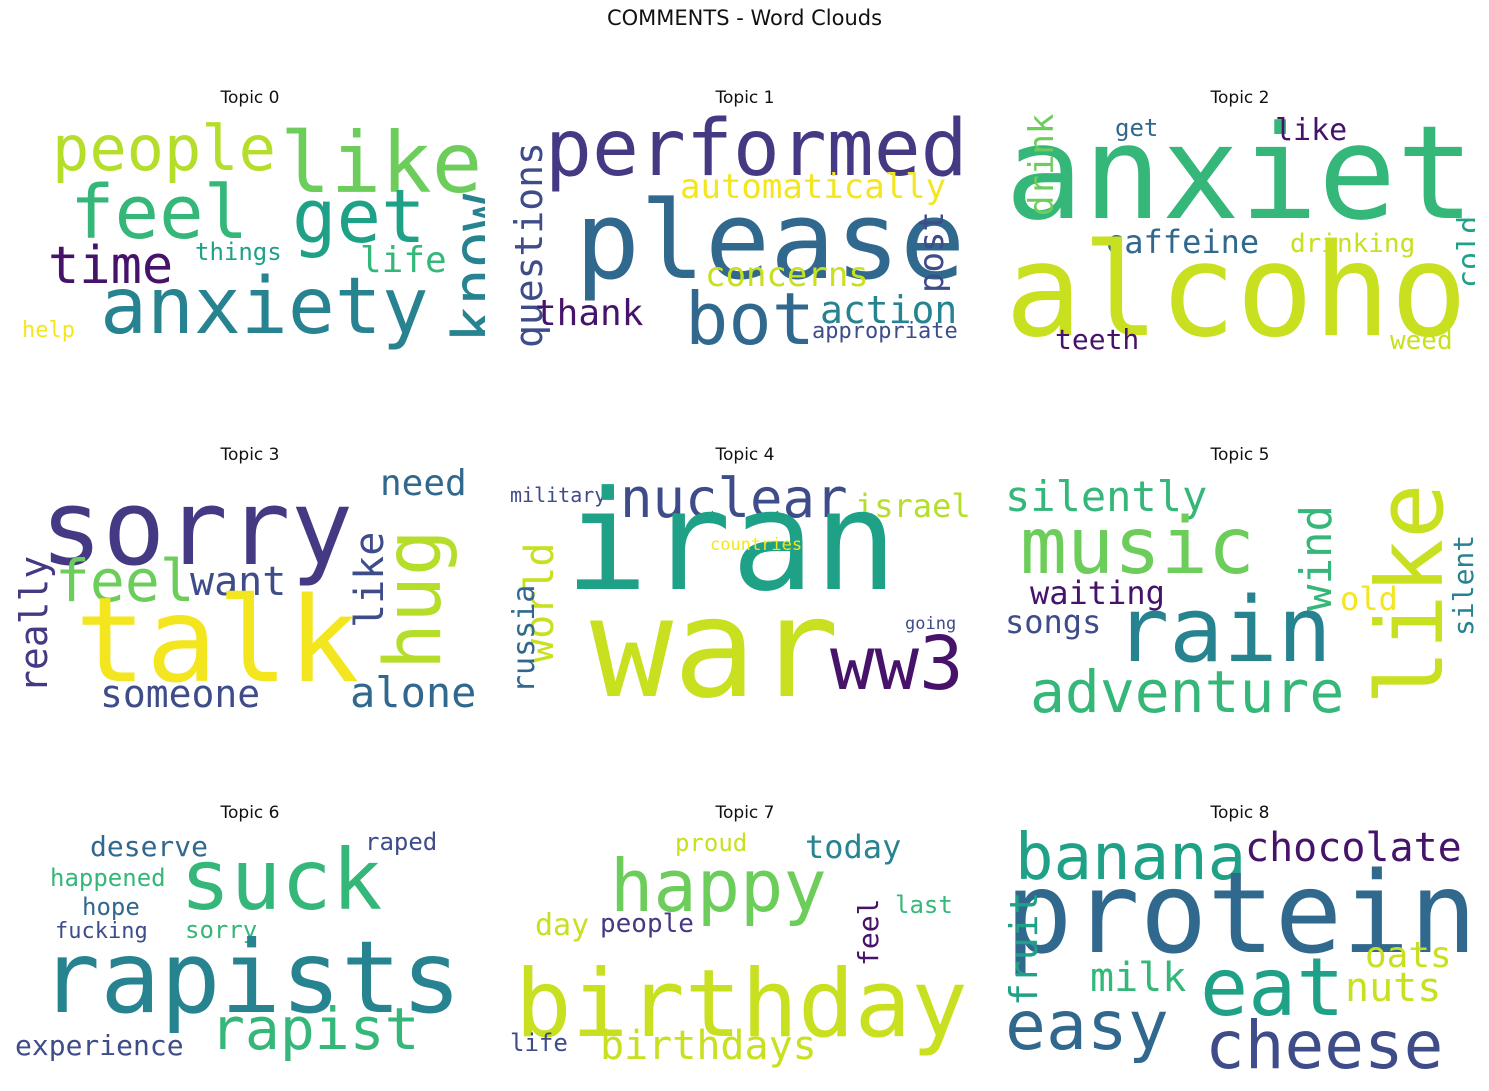 The height and width of the screenshot is (1091, 1489). What do you see at coordinates (1097, 339) in the screenshot?
I see `cloud-word: teeth` at bounding box center [1097, 339].